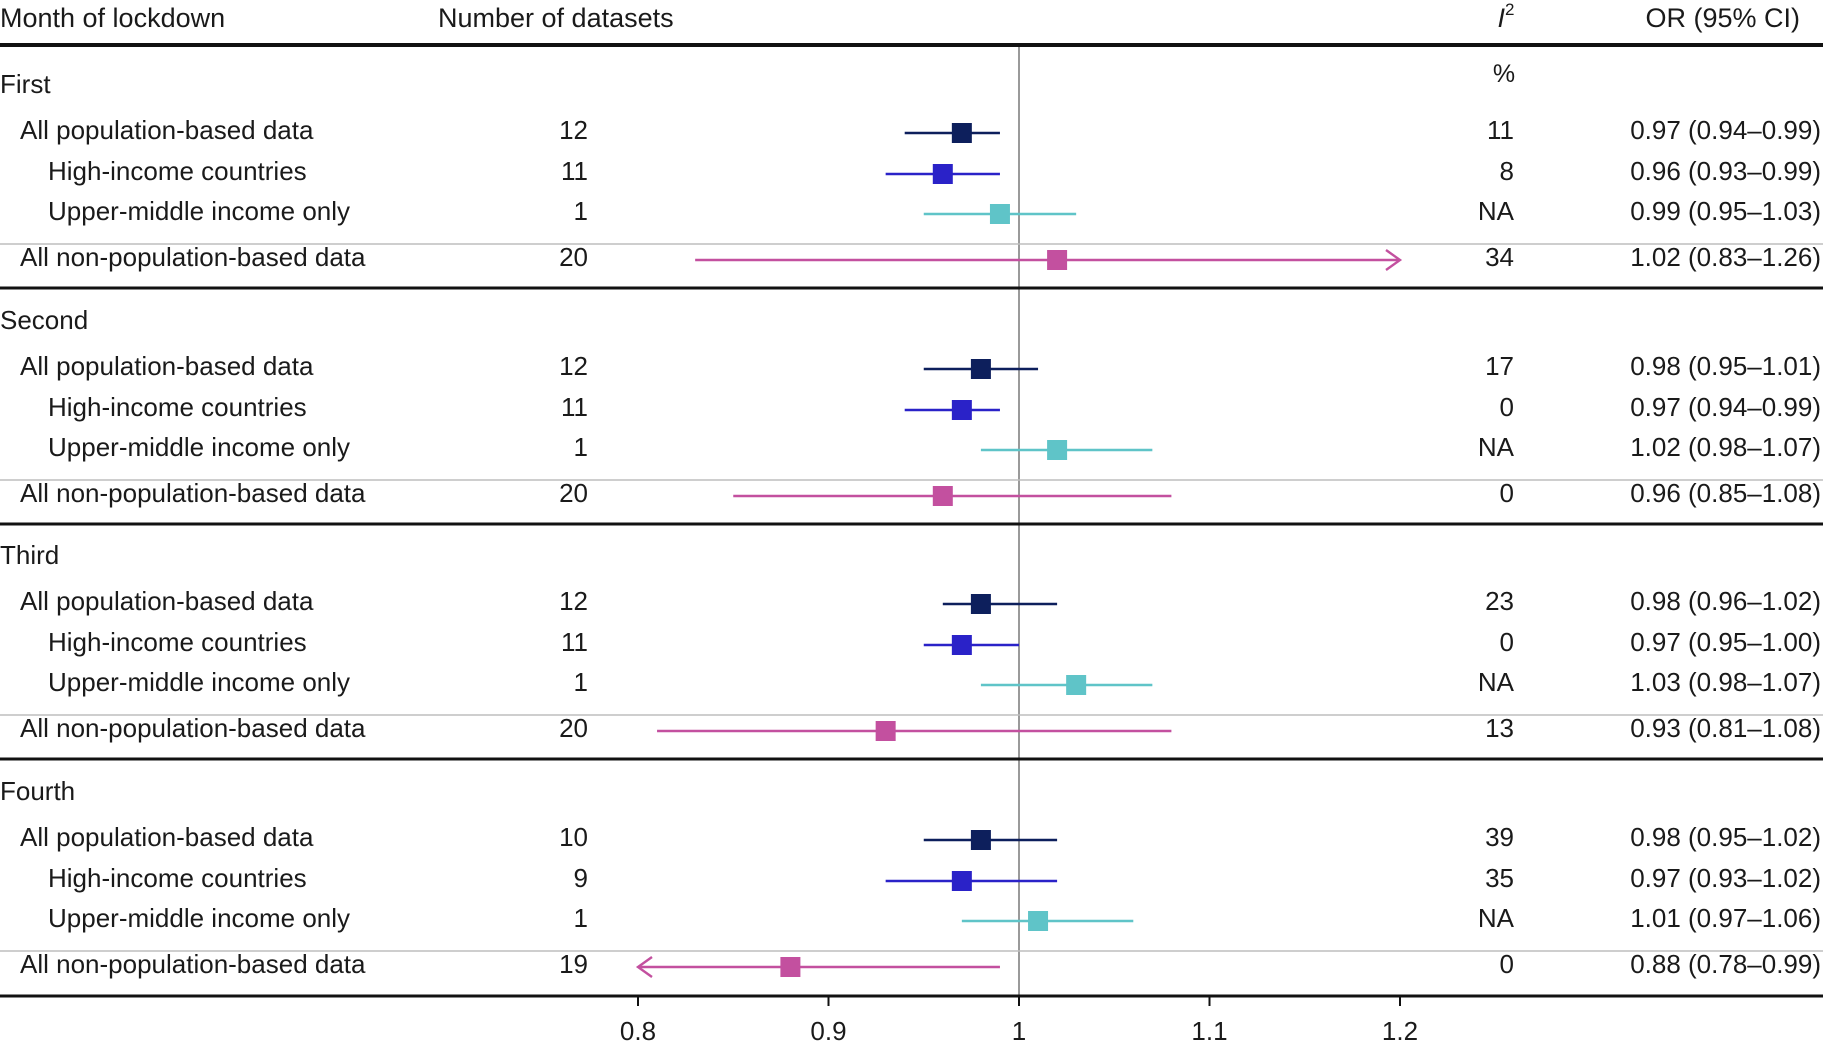  I want to click on row-dataset-count: 10, so click(573, 837).